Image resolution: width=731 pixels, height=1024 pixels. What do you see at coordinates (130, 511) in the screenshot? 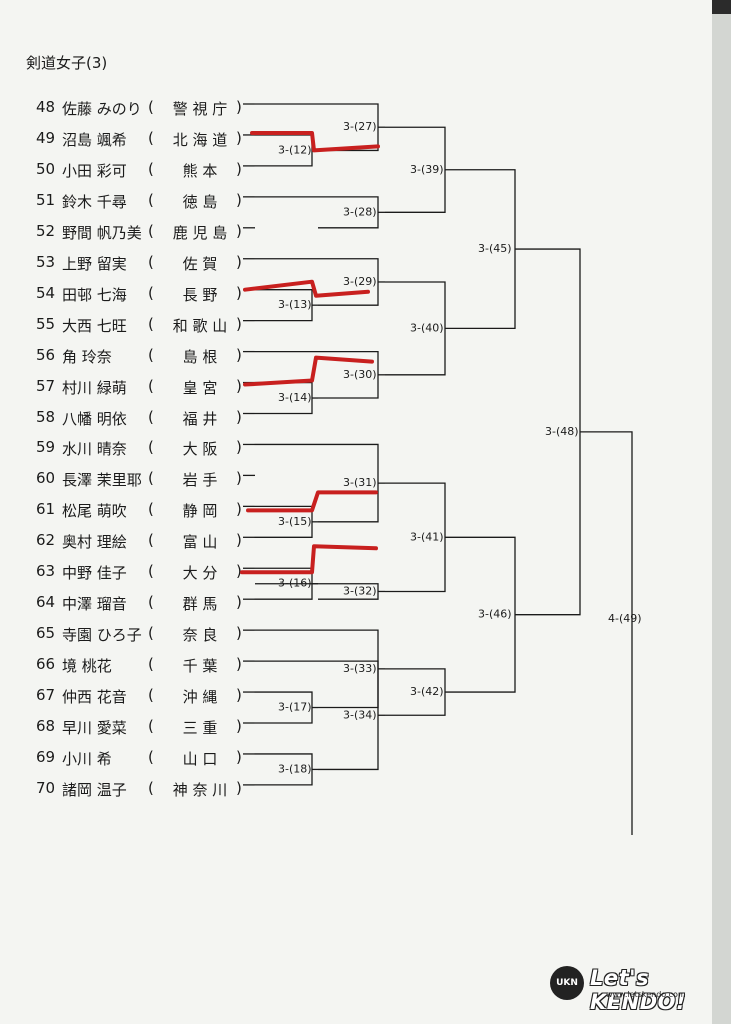
I see `entry-row: 61 松尾 萌吹 (静 岡)` at bounding box center [130, 511].